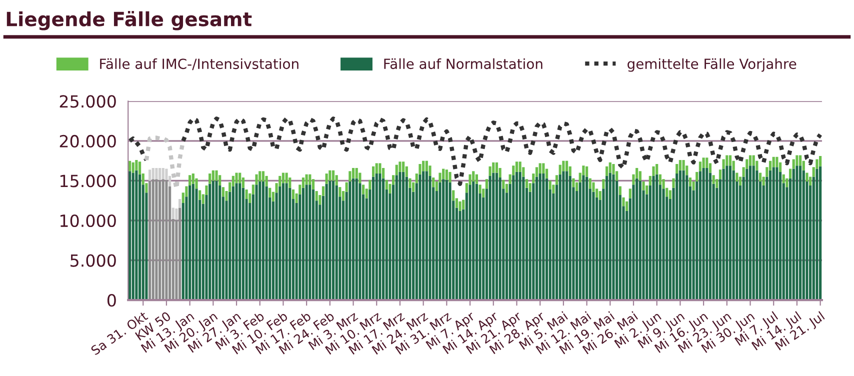 The height and width of the screenshot is (376, 854). I want to click on y-tick-label: 5.000, so click(93, 260).